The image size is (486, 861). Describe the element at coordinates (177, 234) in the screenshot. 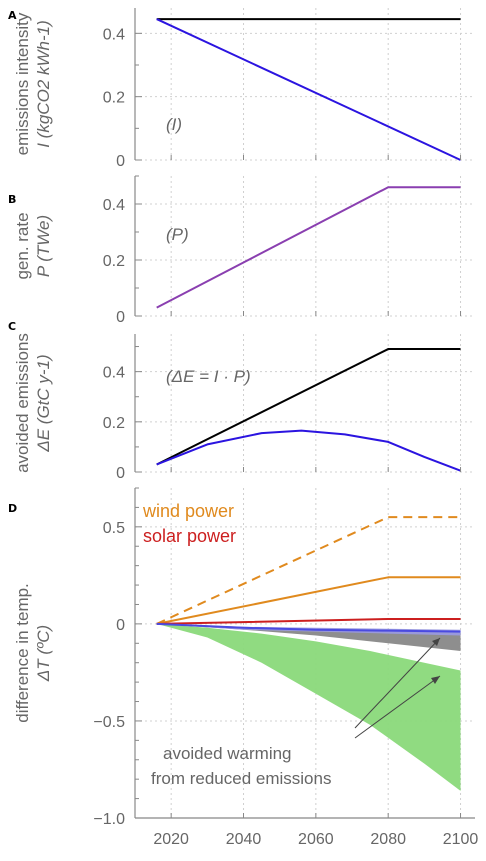

I see `panel-annotation: (P)` at that location.